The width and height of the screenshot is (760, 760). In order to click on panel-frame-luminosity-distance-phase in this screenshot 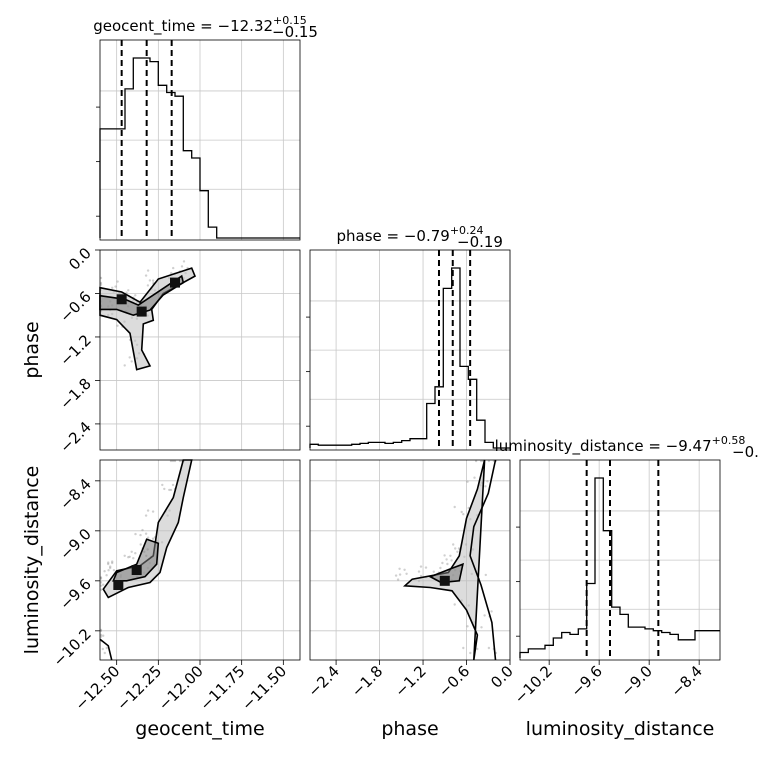, I will do `click(410, 560)`.